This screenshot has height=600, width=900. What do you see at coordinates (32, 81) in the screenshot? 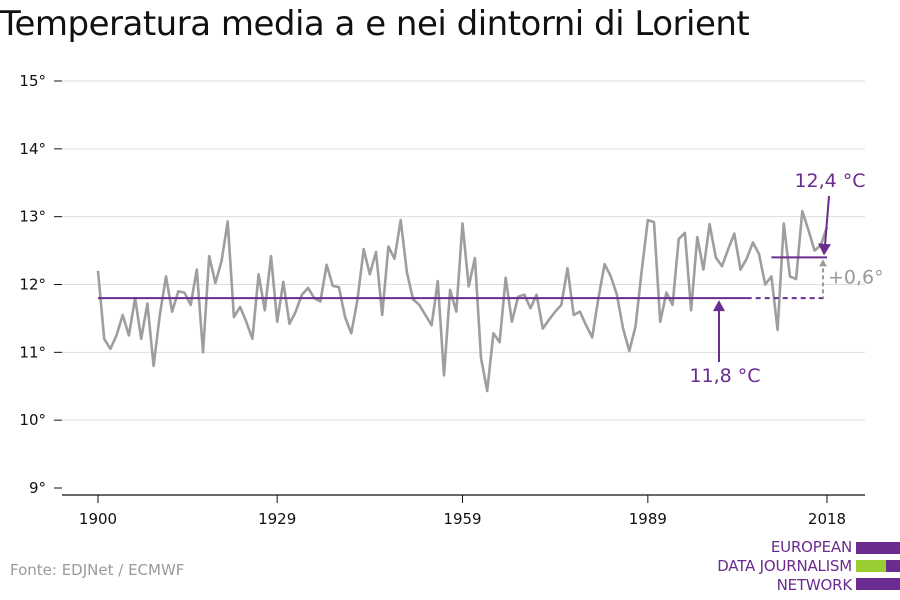
I see `y-tick-label: 15°` at bounding box center [32, 81].